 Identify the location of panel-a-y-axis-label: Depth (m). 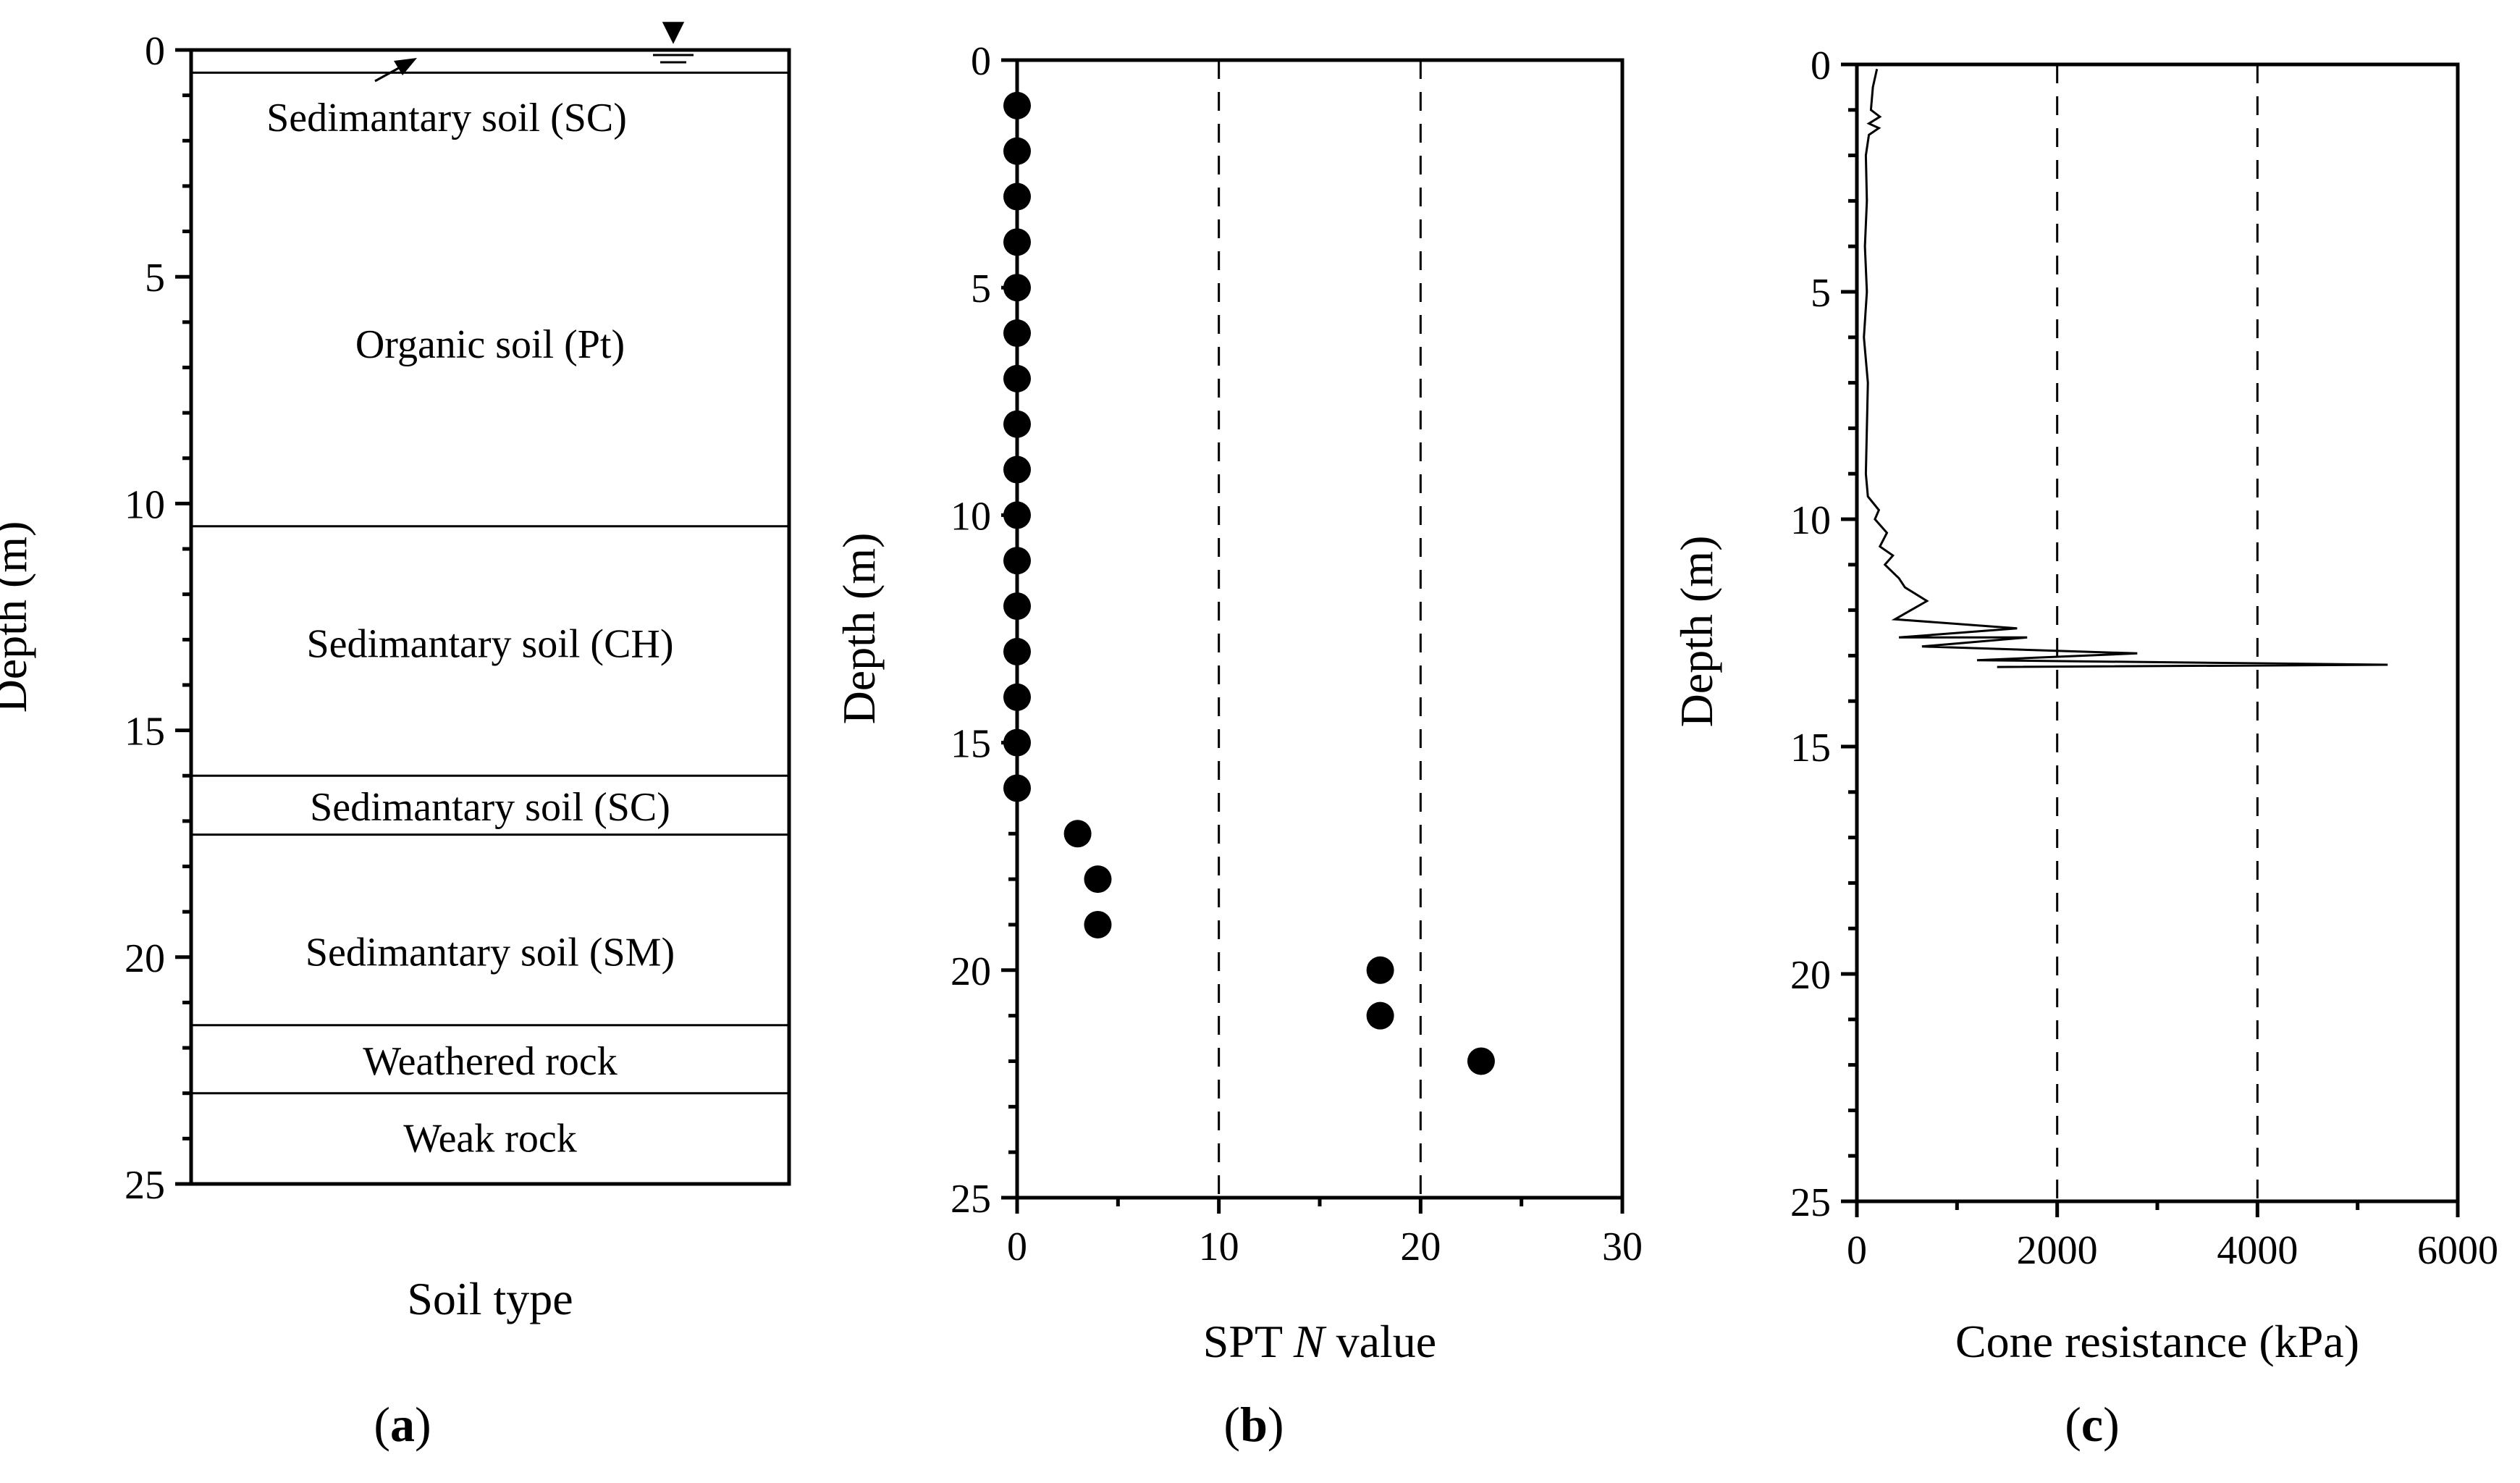
(18, 617).